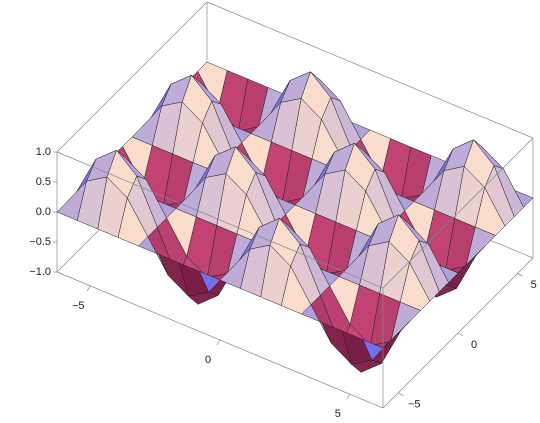 The image size is (540, 423). I want to click on z-tick-label: 0.0, so click(43, 212).